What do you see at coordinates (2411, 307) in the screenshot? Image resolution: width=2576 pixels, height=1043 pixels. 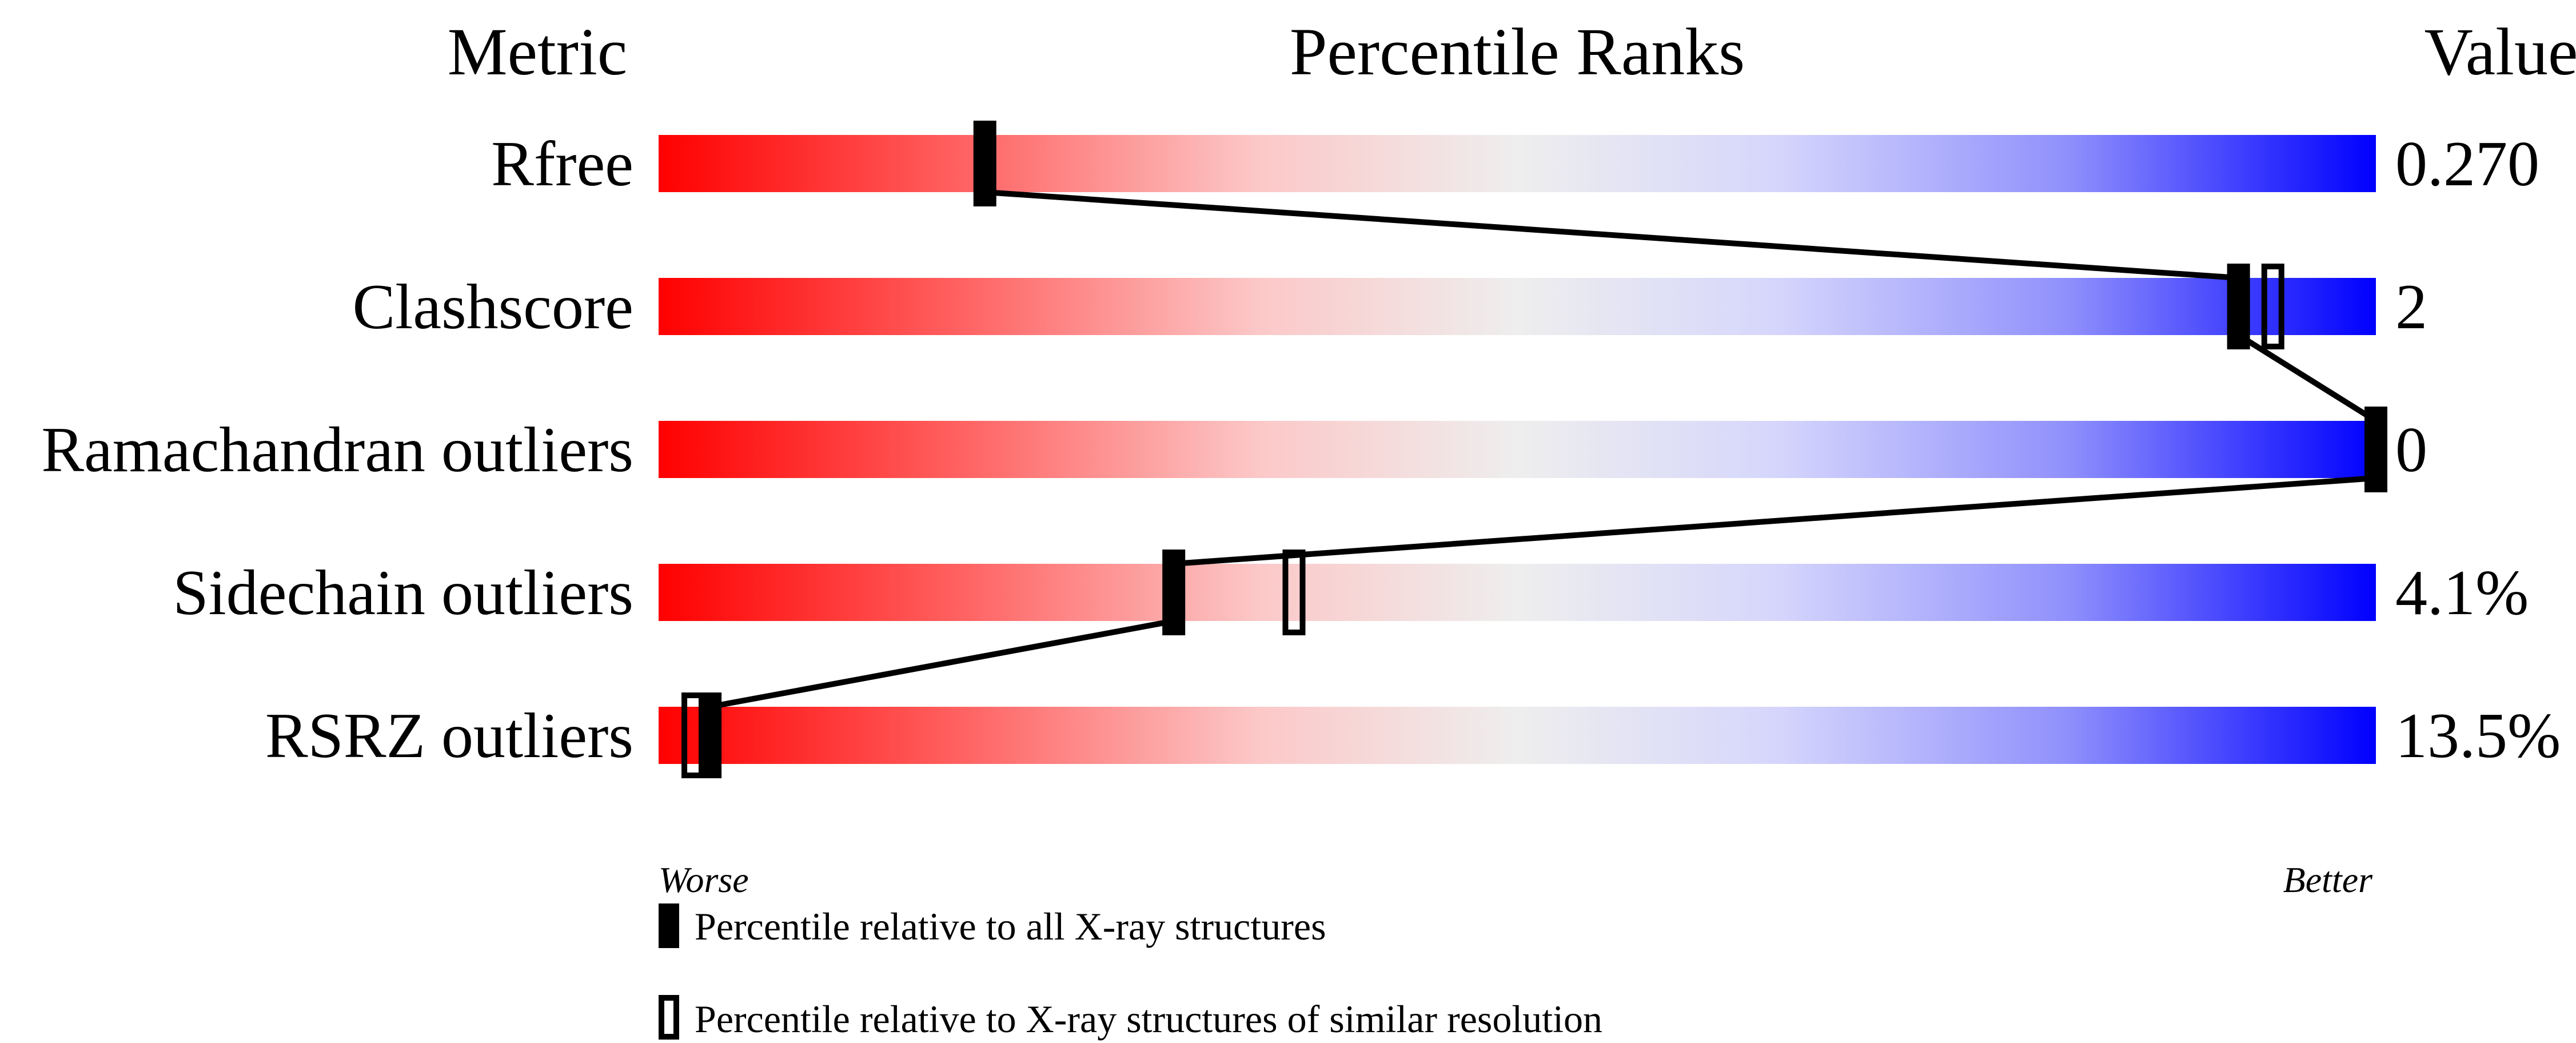 I see `metric-value: 2` at bounding box center [2411, 307].